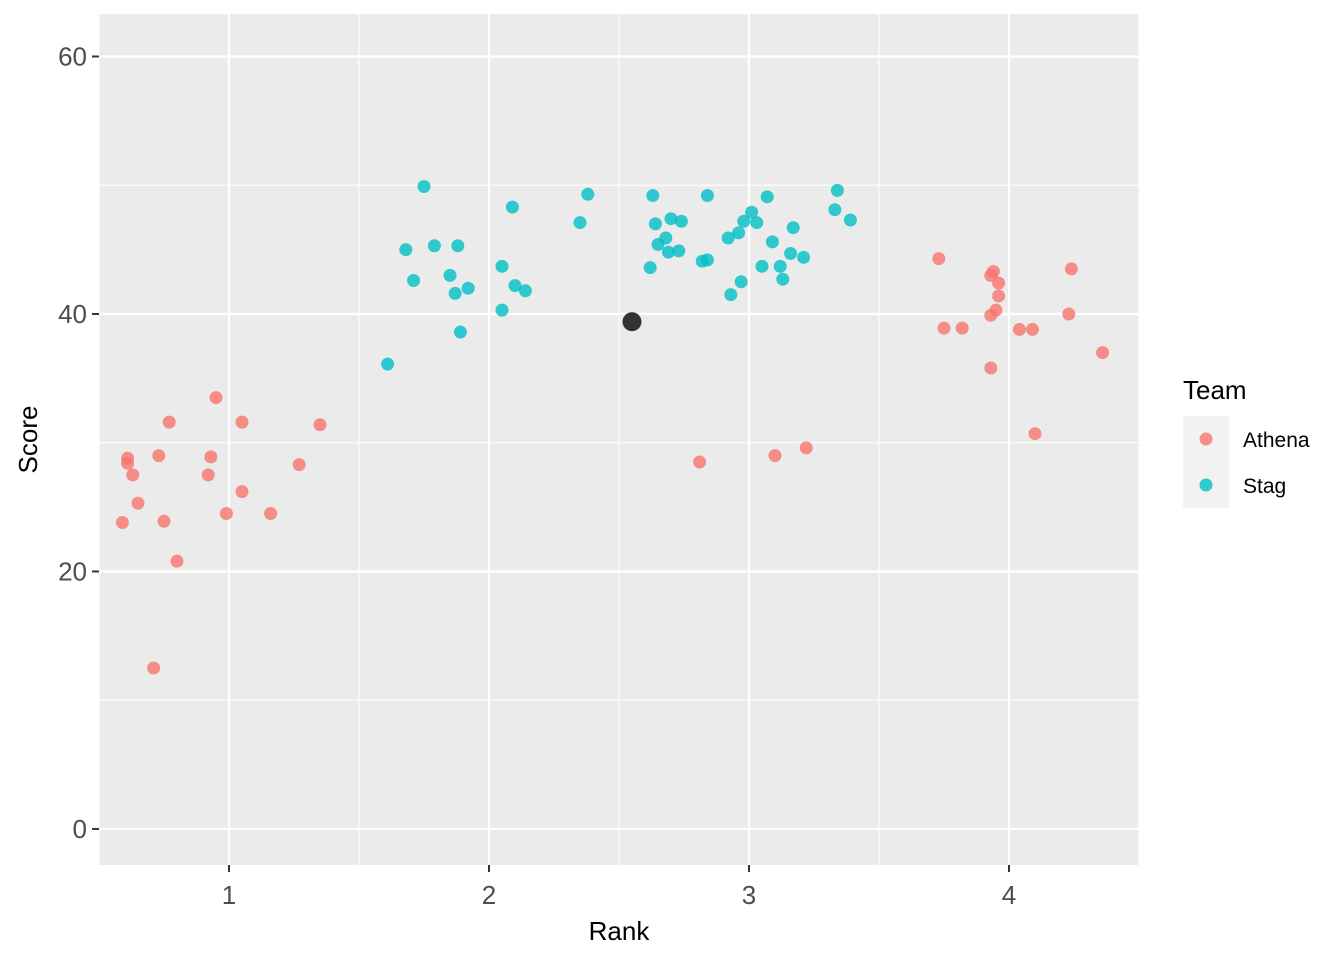 The image size is (1344, 960). What do you see at coordinates (72, 56) in the screenshot?
I see `y-tick-label: 60` at bounding box center [72, 56].